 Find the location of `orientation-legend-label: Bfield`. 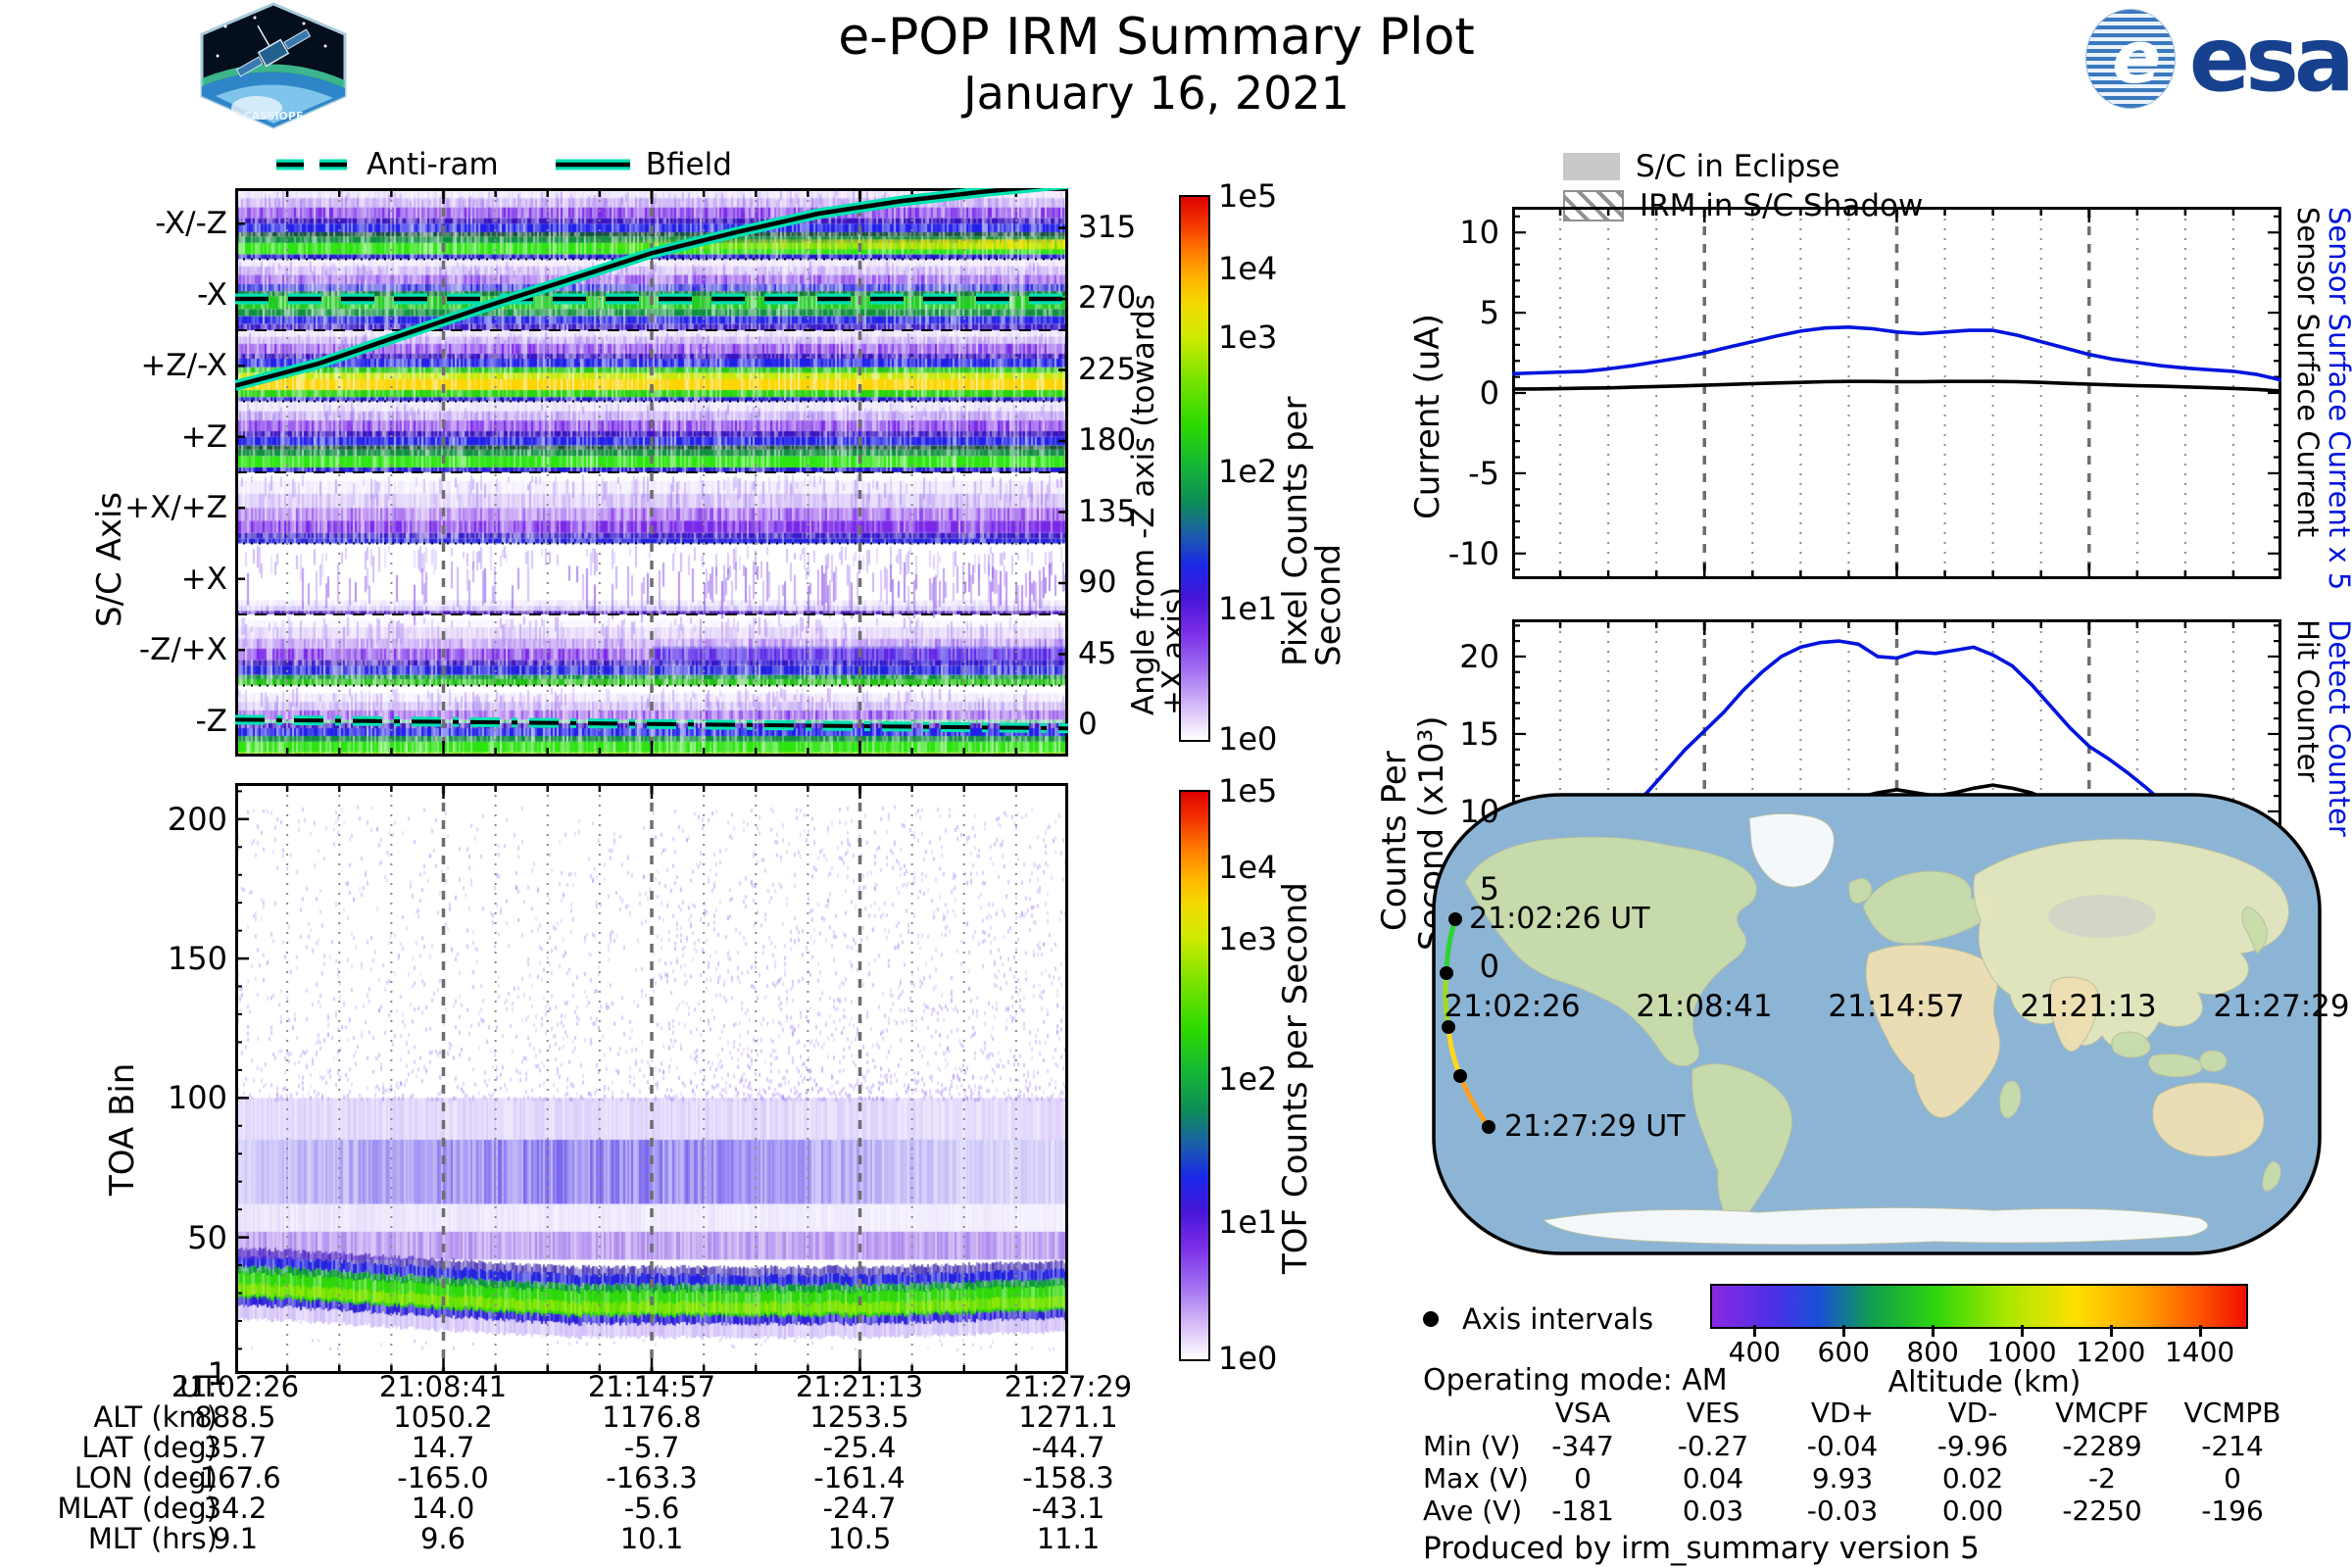

orientation-legend-label: Bfield is located at coordinates (688, 164).